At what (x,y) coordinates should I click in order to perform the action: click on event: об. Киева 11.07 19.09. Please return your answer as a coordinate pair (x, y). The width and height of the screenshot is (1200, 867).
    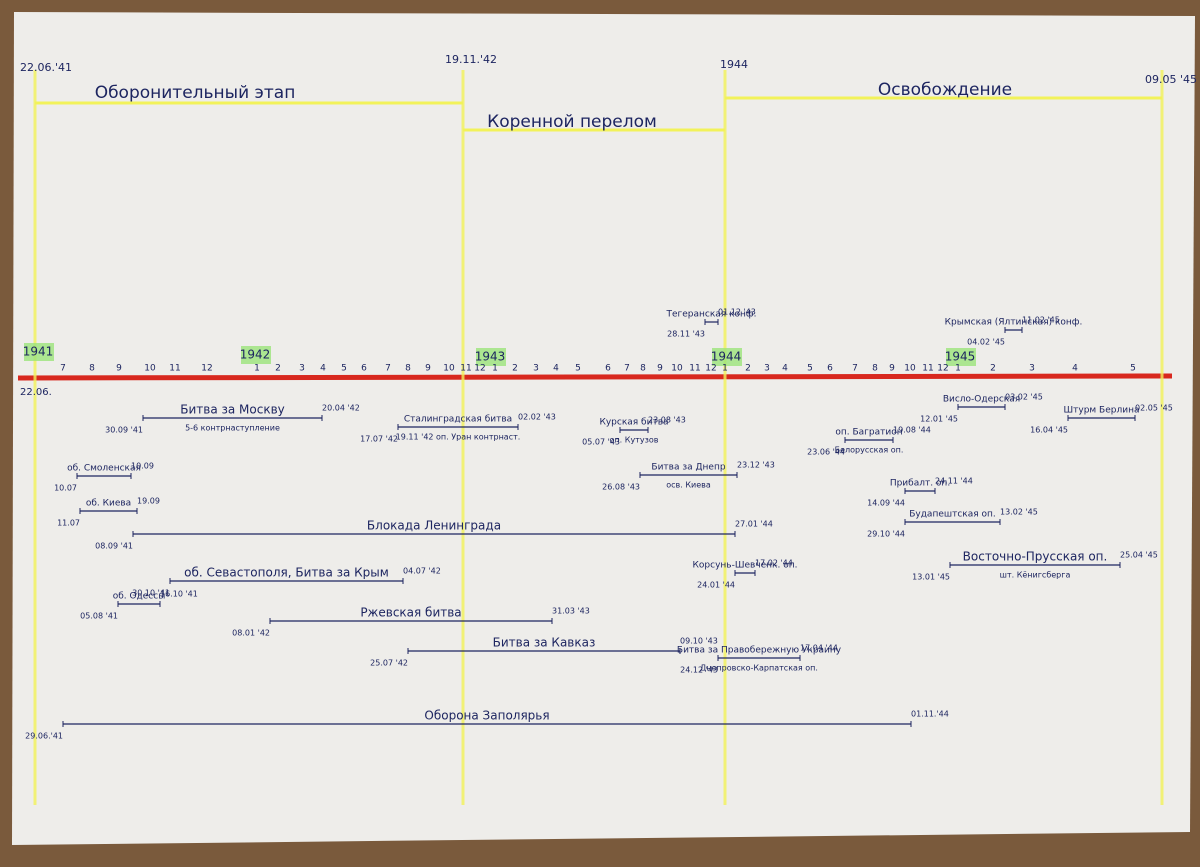
    Looking at the image, I should click on (108, 512).